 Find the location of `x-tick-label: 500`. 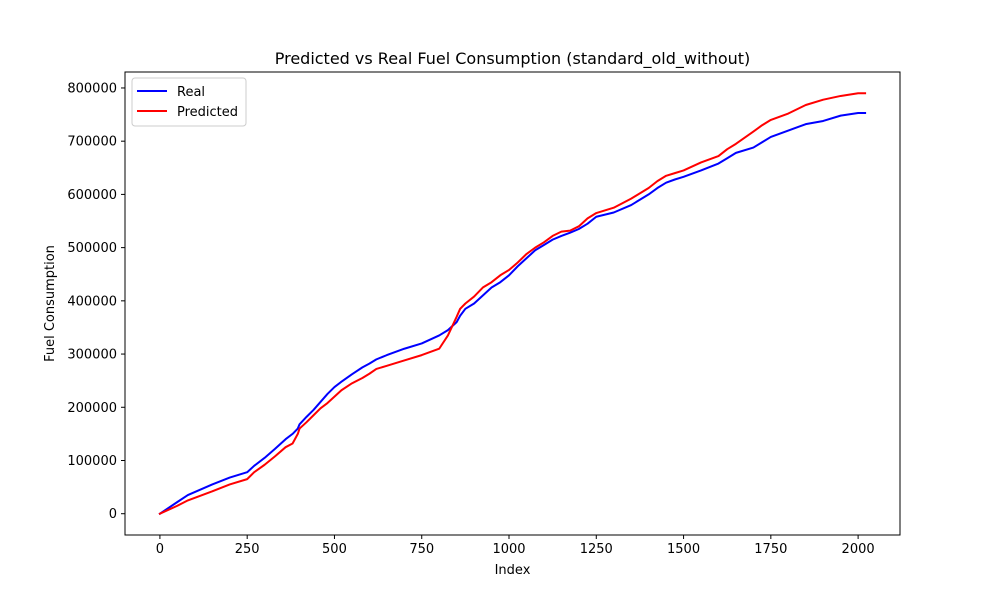

x-tick-label: 500 is located at coordinates (334, 549).